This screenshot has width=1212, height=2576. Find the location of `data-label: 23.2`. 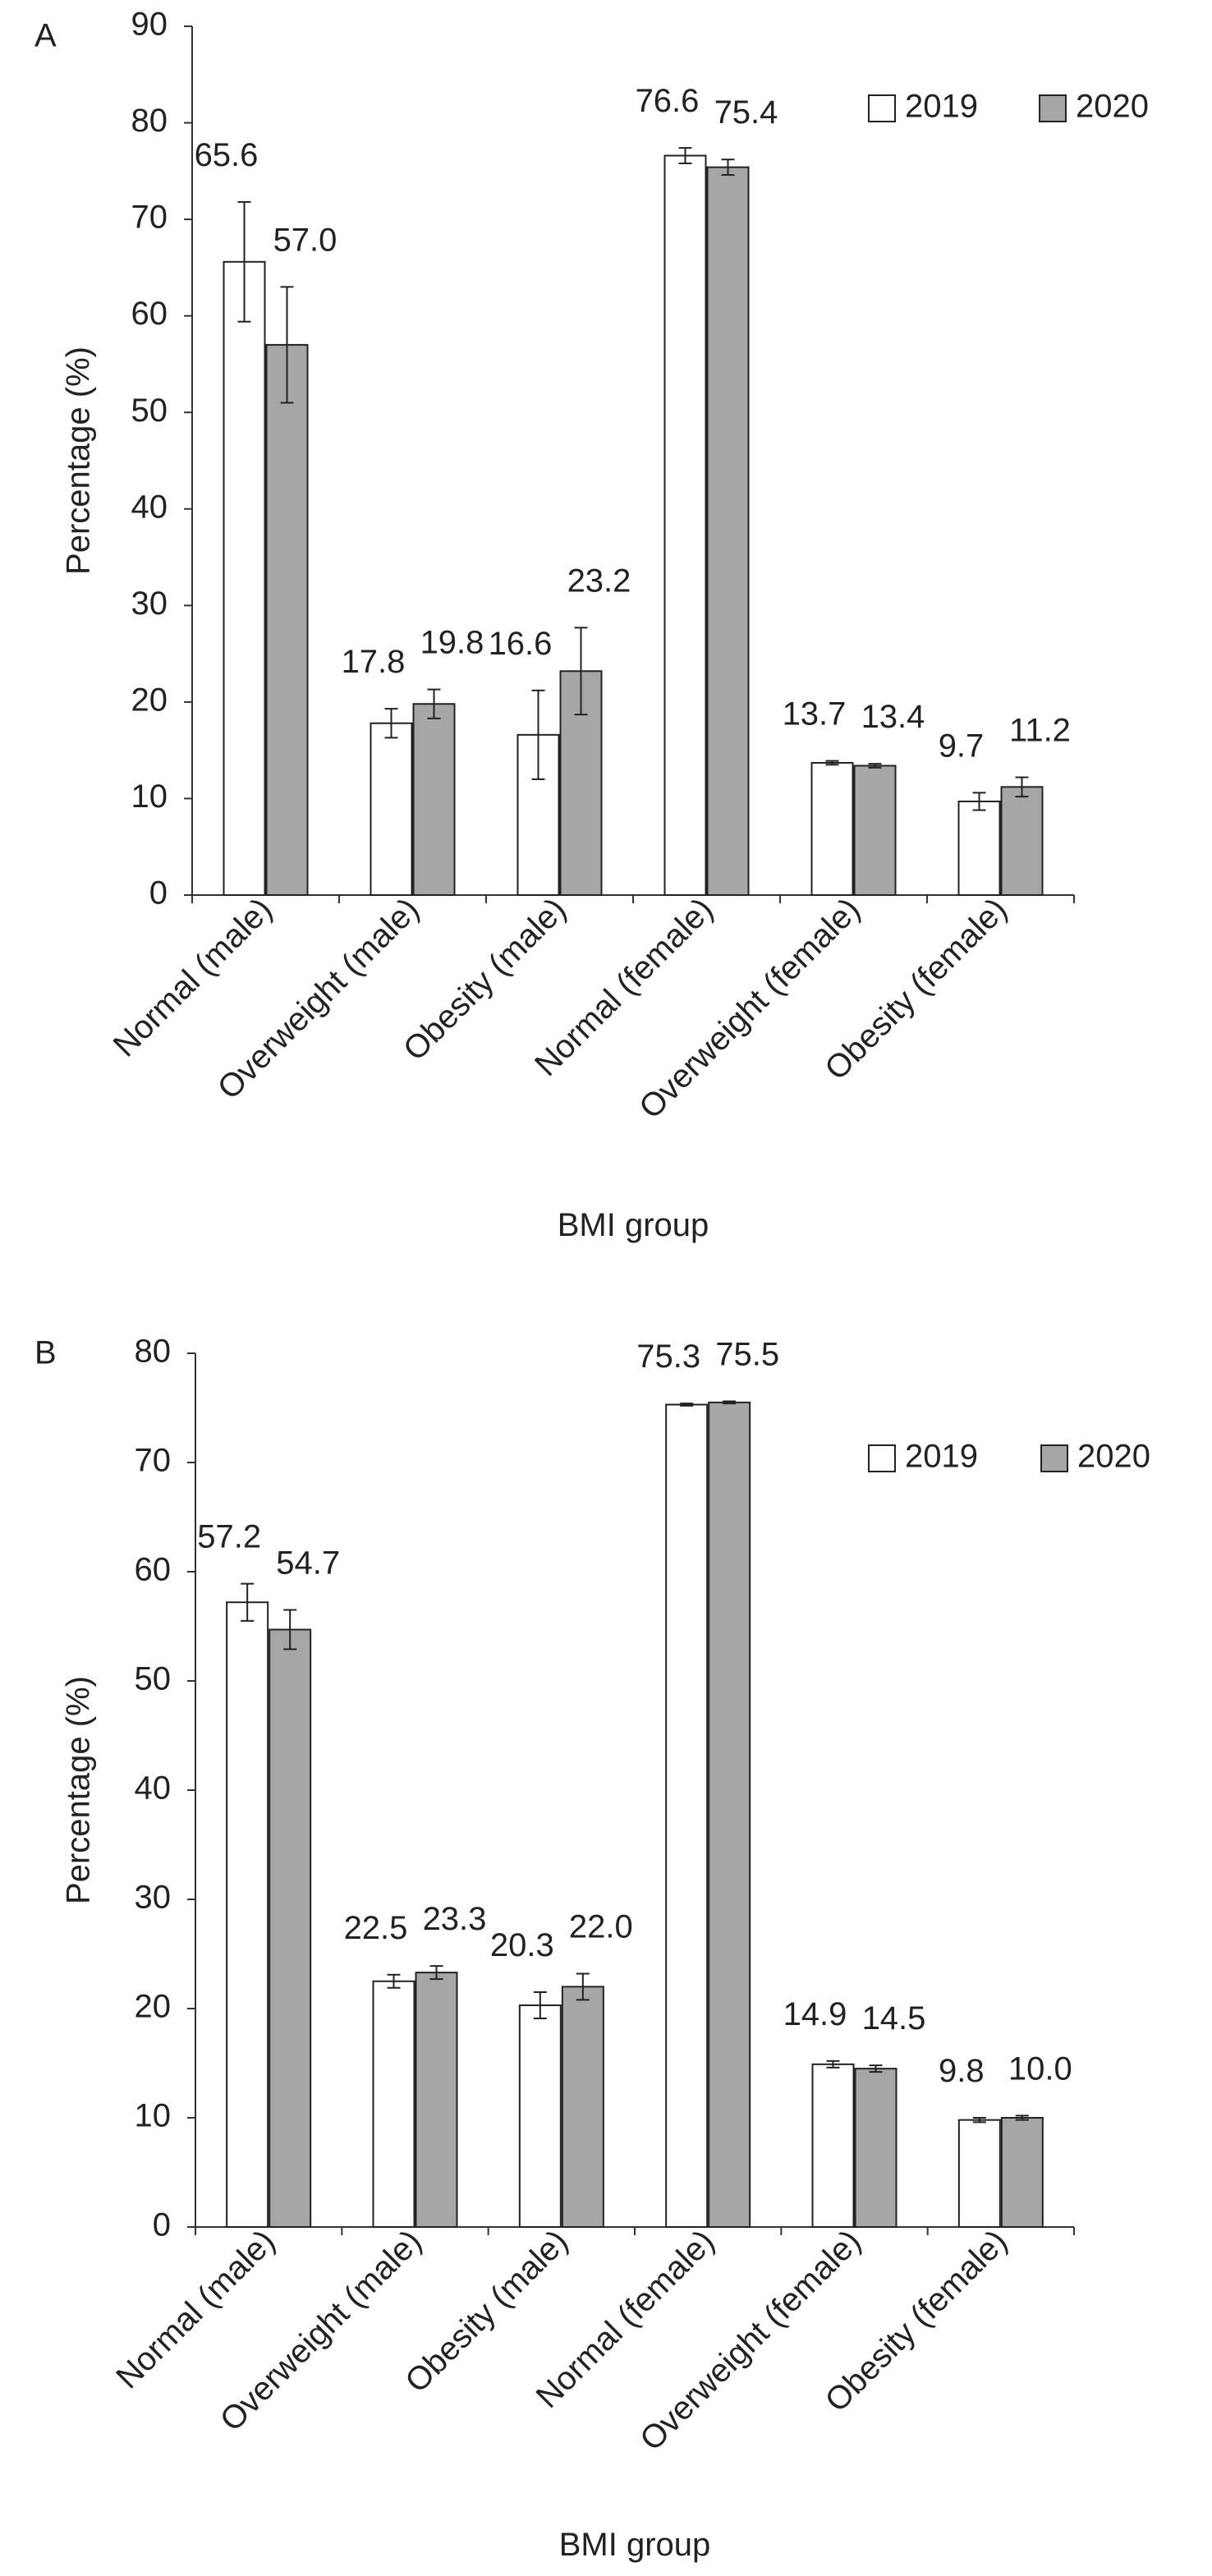

data-label: 23.2 is located at coordinates (599, 580).